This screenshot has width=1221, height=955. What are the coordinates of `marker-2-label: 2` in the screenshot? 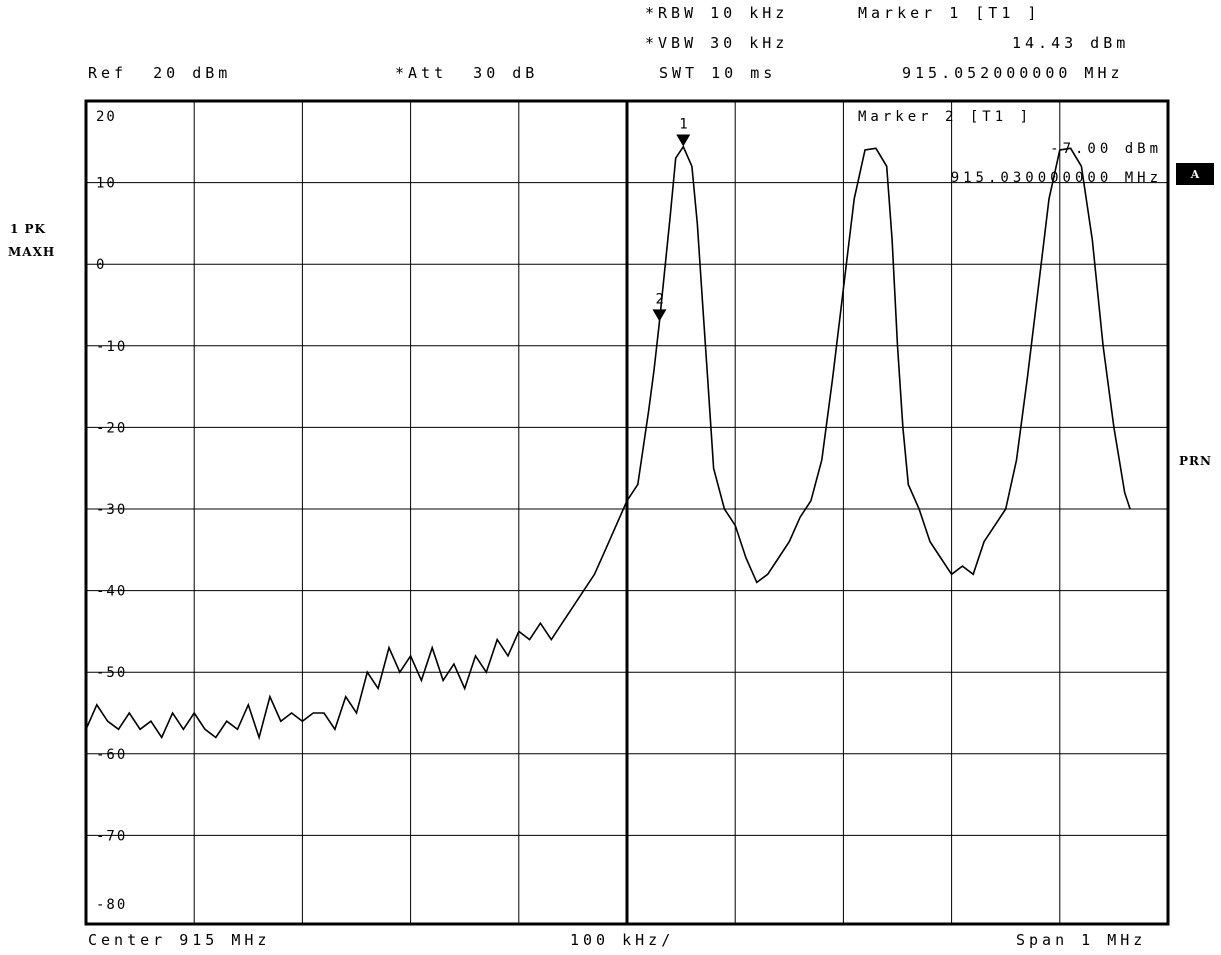 It's located at (659, 299).